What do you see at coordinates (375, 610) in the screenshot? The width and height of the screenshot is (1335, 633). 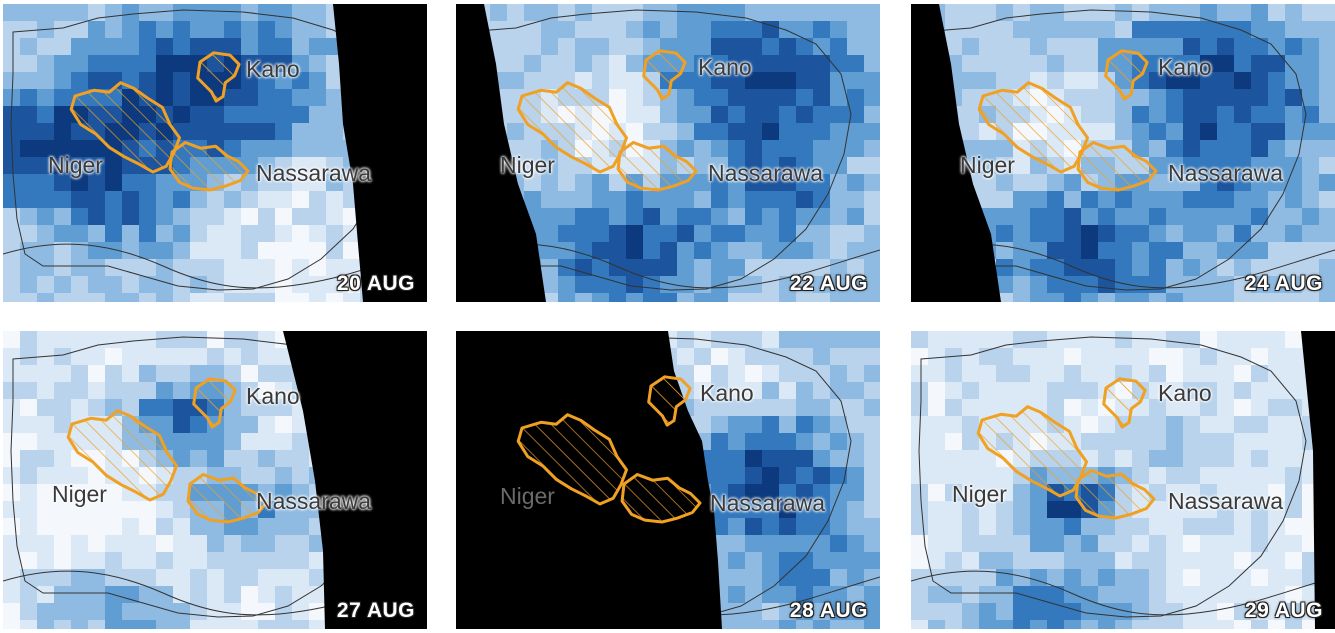 I see `date-label: 27 AUG` at bounding box center [375, 610].